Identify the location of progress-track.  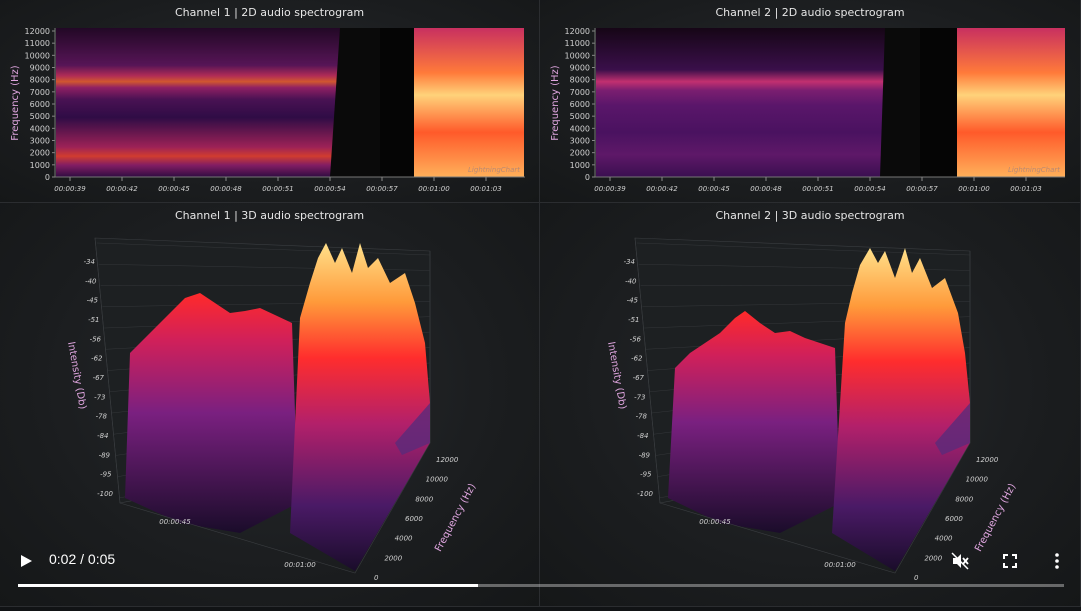
(541, 585).